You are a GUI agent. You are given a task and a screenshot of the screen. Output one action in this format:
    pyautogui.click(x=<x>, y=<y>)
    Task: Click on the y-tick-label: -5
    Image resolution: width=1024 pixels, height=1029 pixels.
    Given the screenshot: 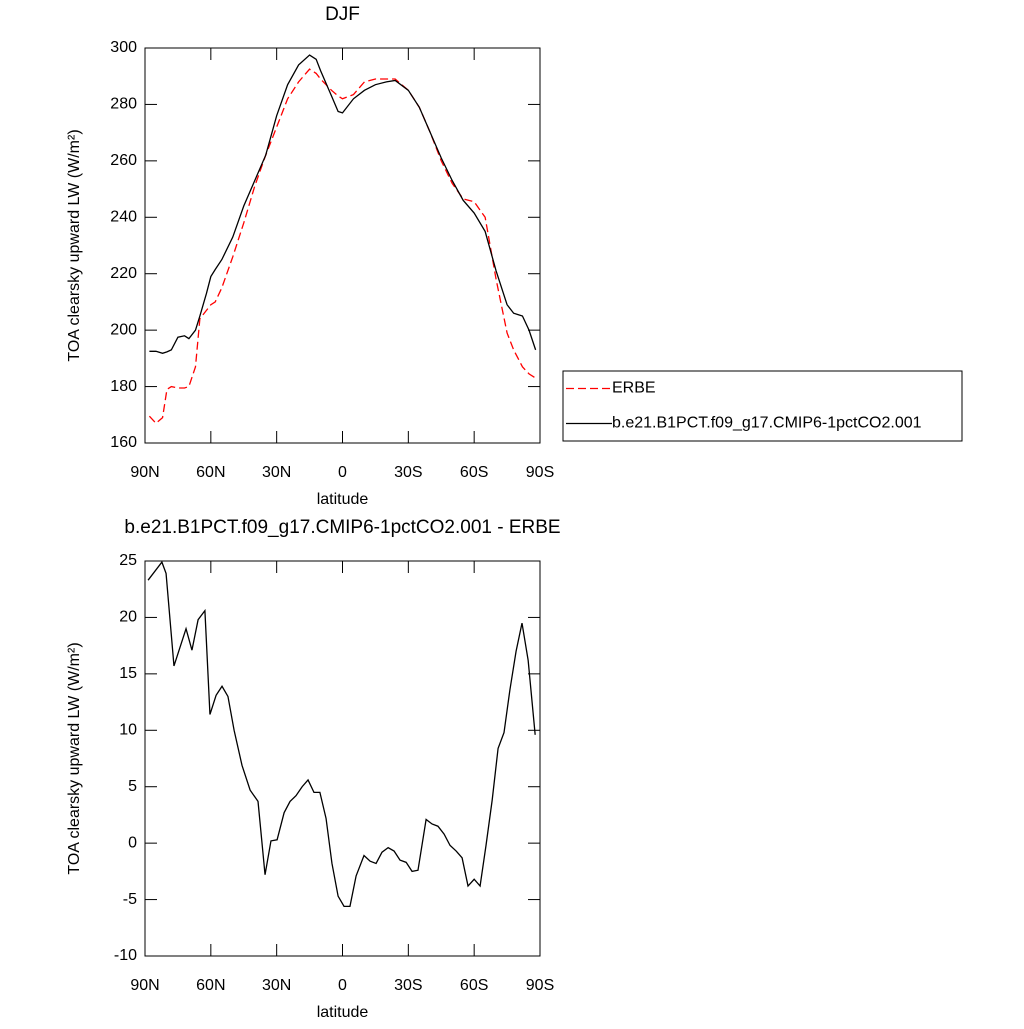 What is the action you would take?
    pyautogui.click(x=130, y=899)
    